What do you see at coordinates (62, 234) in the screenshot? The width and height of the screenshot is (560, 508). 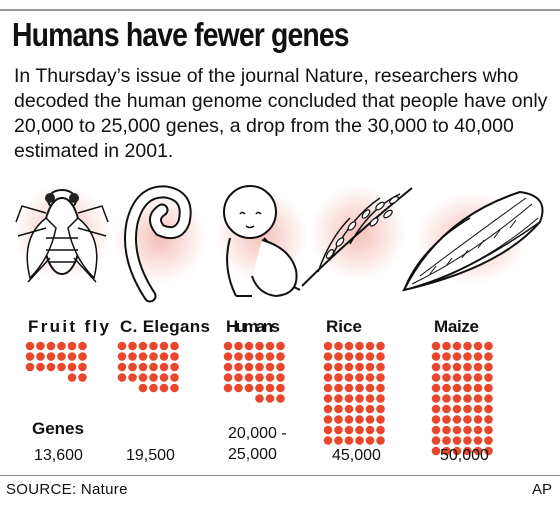 I see `fruit-fly-icon` at bounding box center [62, 234].